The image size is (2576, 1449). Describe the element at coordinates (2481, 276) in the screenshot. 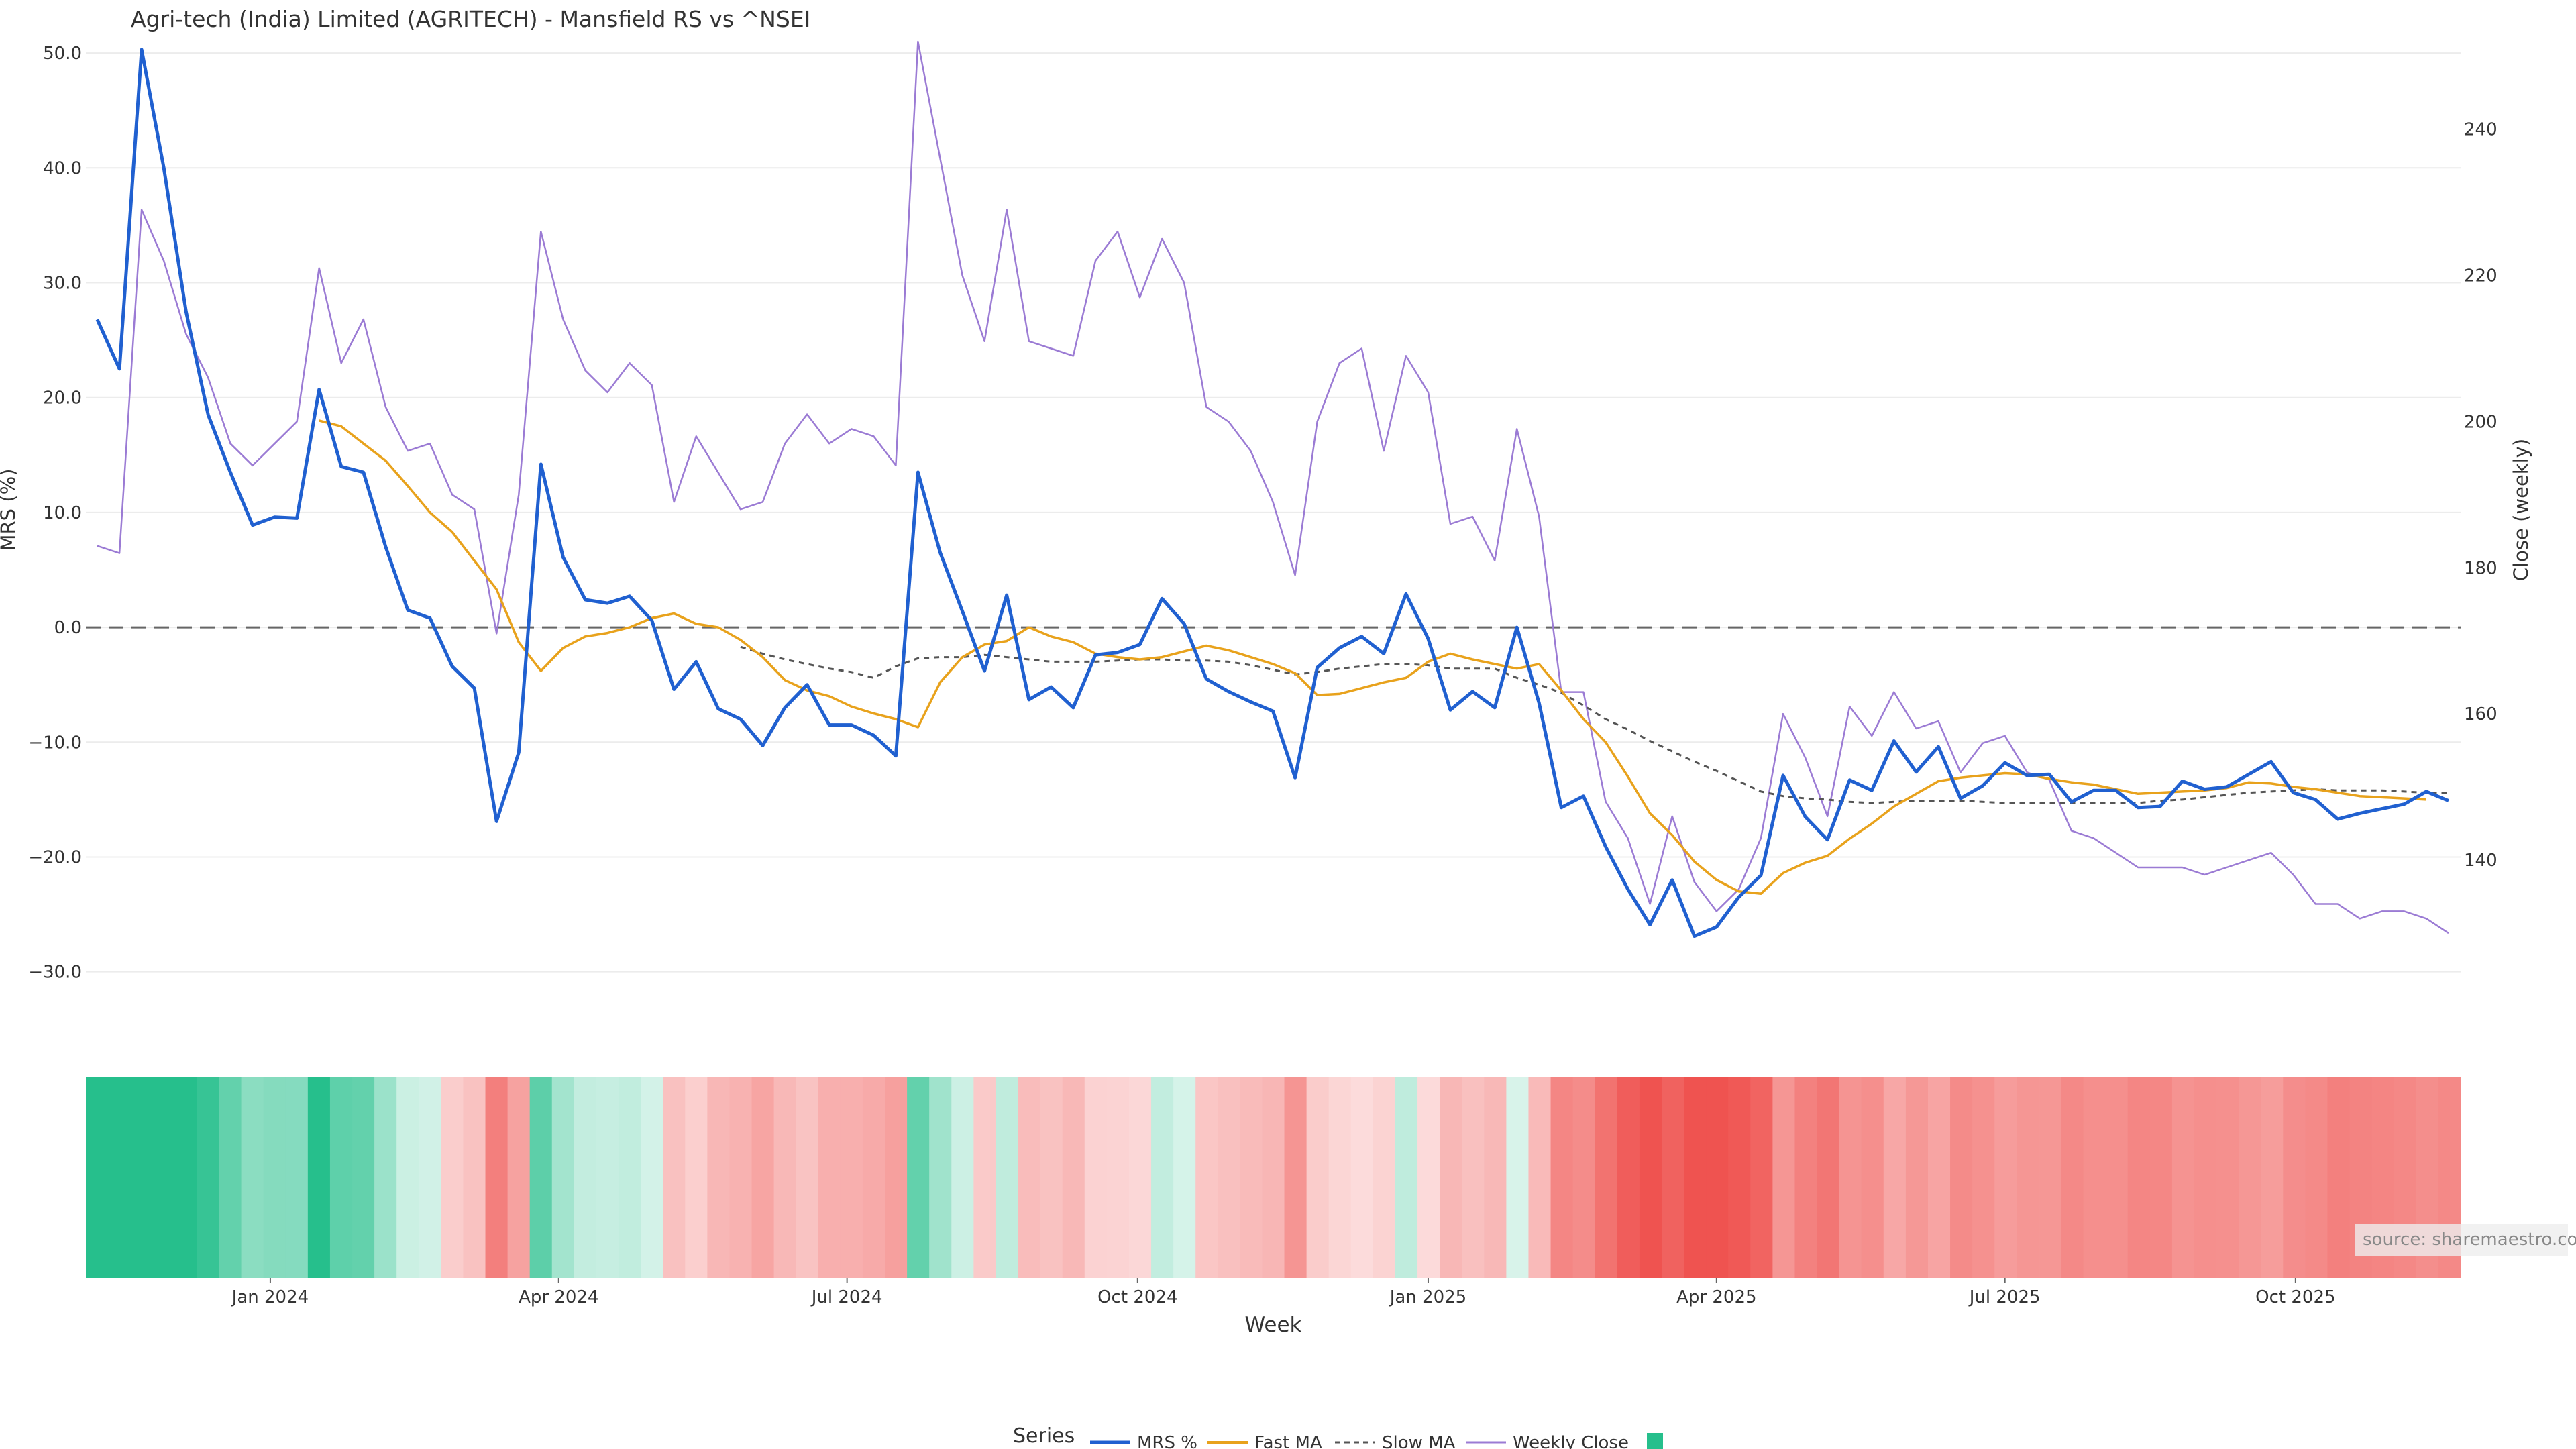

I see `y2-tick-label: 220` at that location.